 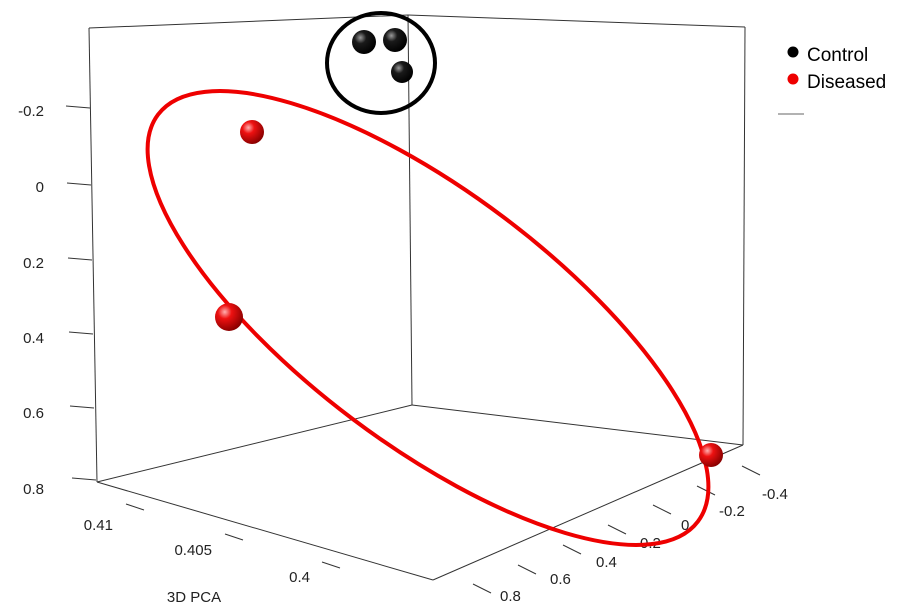 What do you see at coordinates (732, 511) in the screenshot?
I see `rd-tick-label: -0.2` at bounding box center [732, 511].